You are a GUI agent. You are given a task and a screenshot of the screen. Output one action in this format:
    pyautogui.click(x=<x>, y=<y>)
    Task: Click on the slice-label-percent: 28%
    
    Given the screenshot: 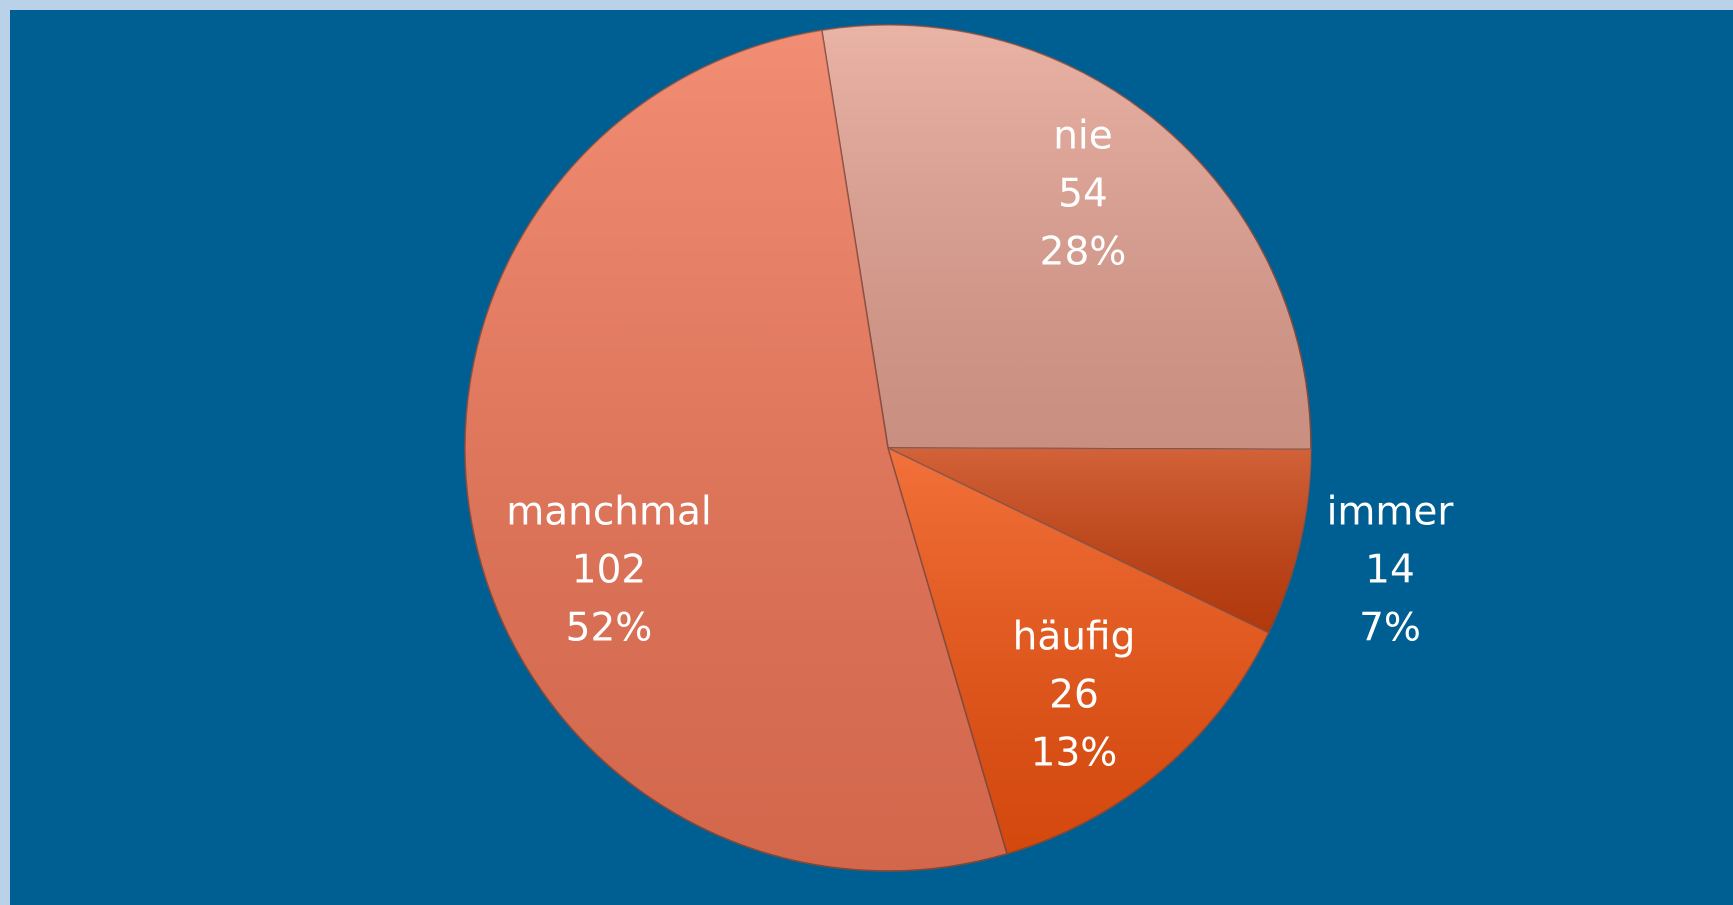 What is the action you would take?
    pyautogui.click(x=1083, y=252)
    